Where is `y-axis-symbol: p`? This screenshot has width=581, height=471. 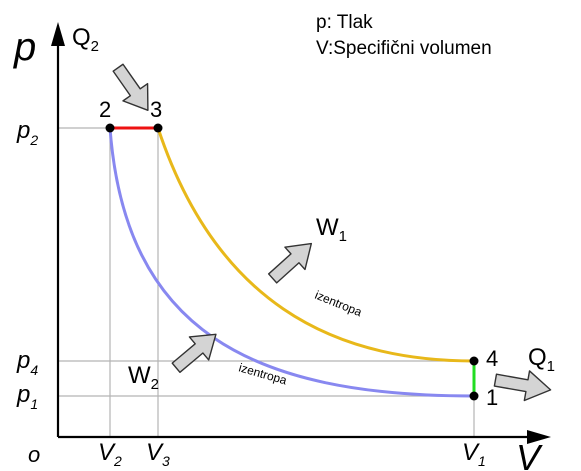
y-axis-symbol: p is located at coordinates (24, 47).